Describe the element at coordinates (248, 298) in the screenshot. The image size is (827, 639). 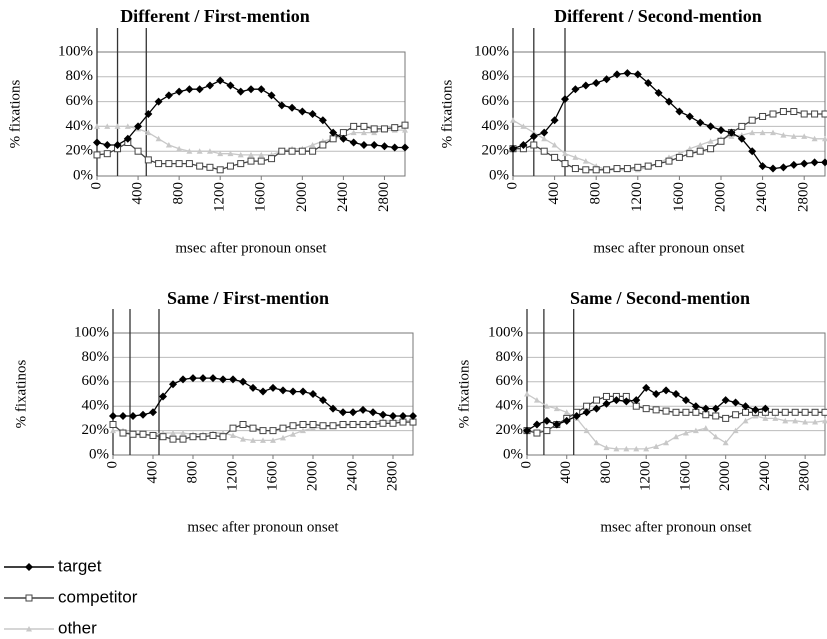
I see `chart-title: Same / First-mention` at that location.